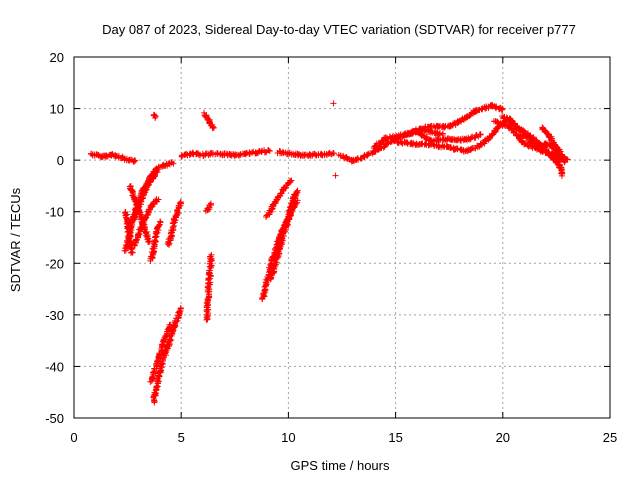 The width and height of the screenshot is (640, 480). I want to click on y-axis-label: SDTVAR / TECUs, so click(15, 239).